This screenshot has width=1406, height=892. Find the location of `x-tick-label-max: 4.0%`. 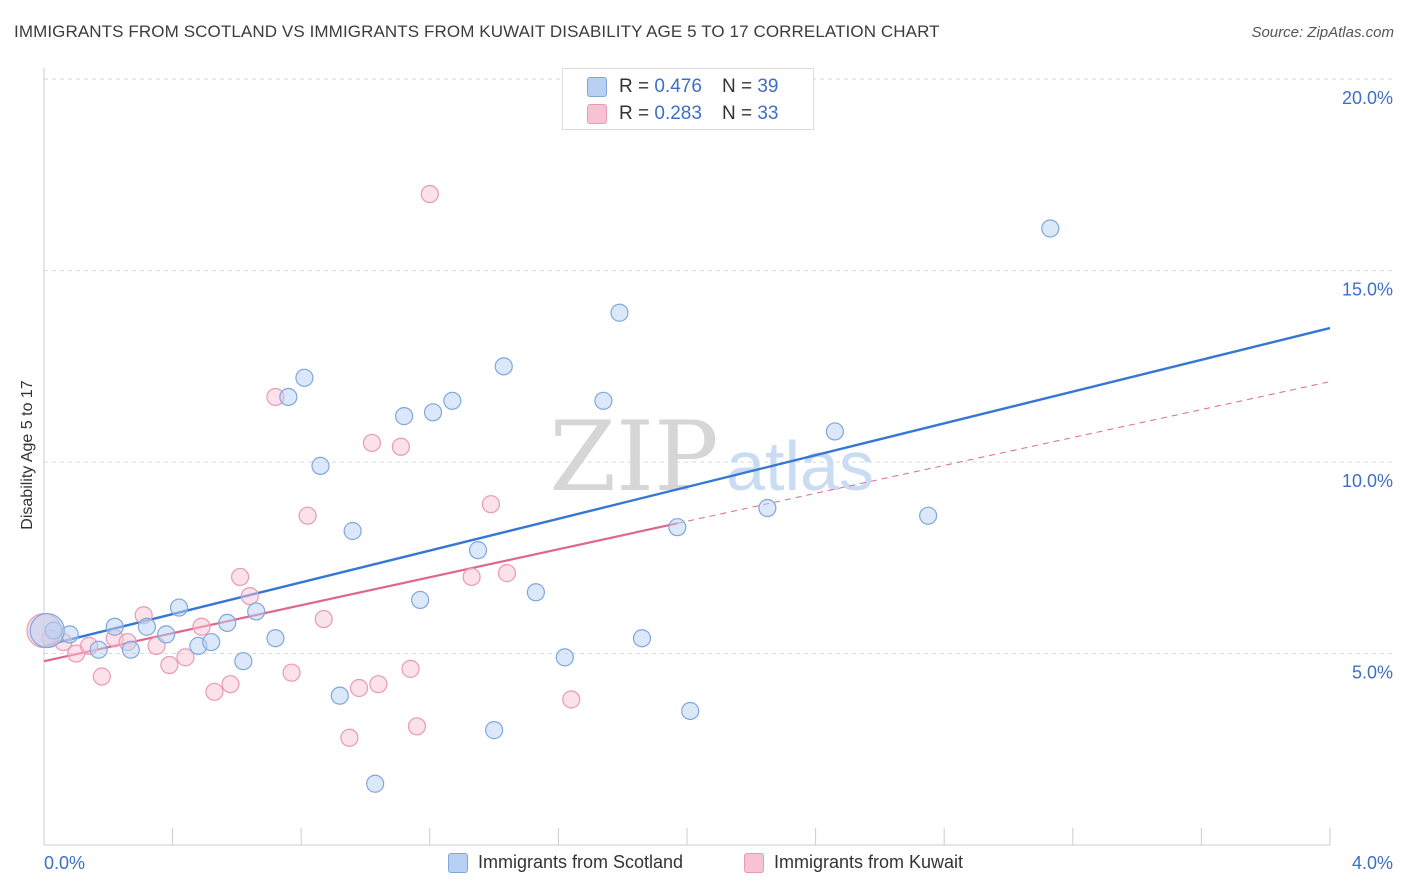

x-tick-label-max: 4.0% is located at coordinates (1372, 863).